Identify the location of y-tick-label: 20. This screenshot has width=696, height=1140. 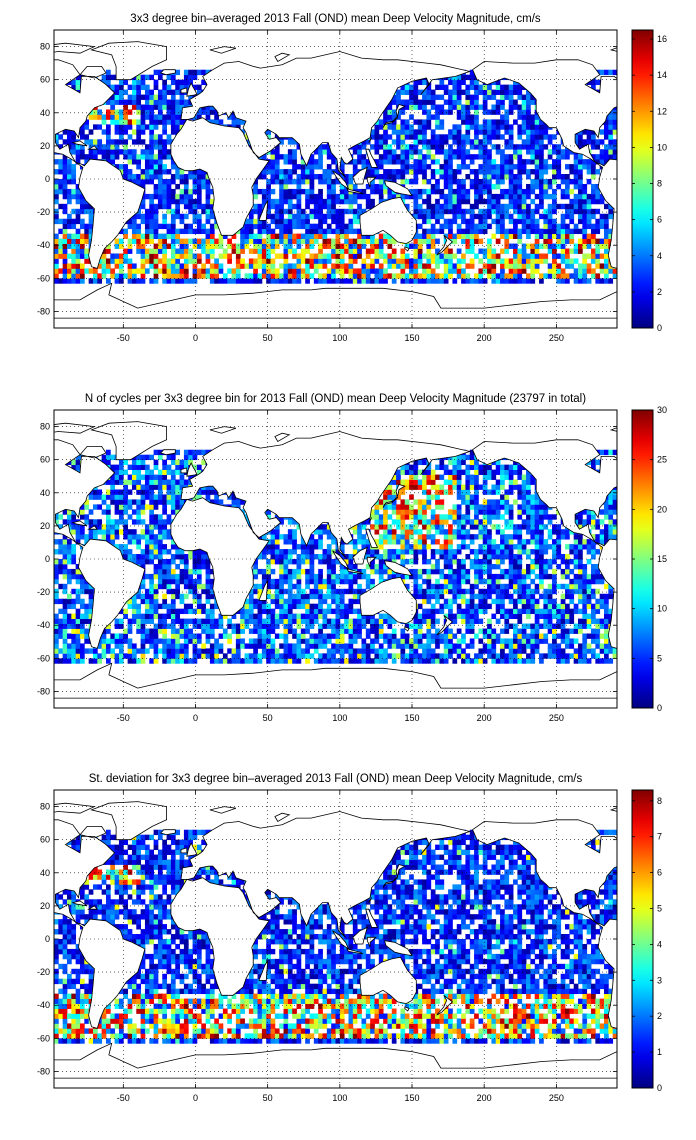
(45, 146).